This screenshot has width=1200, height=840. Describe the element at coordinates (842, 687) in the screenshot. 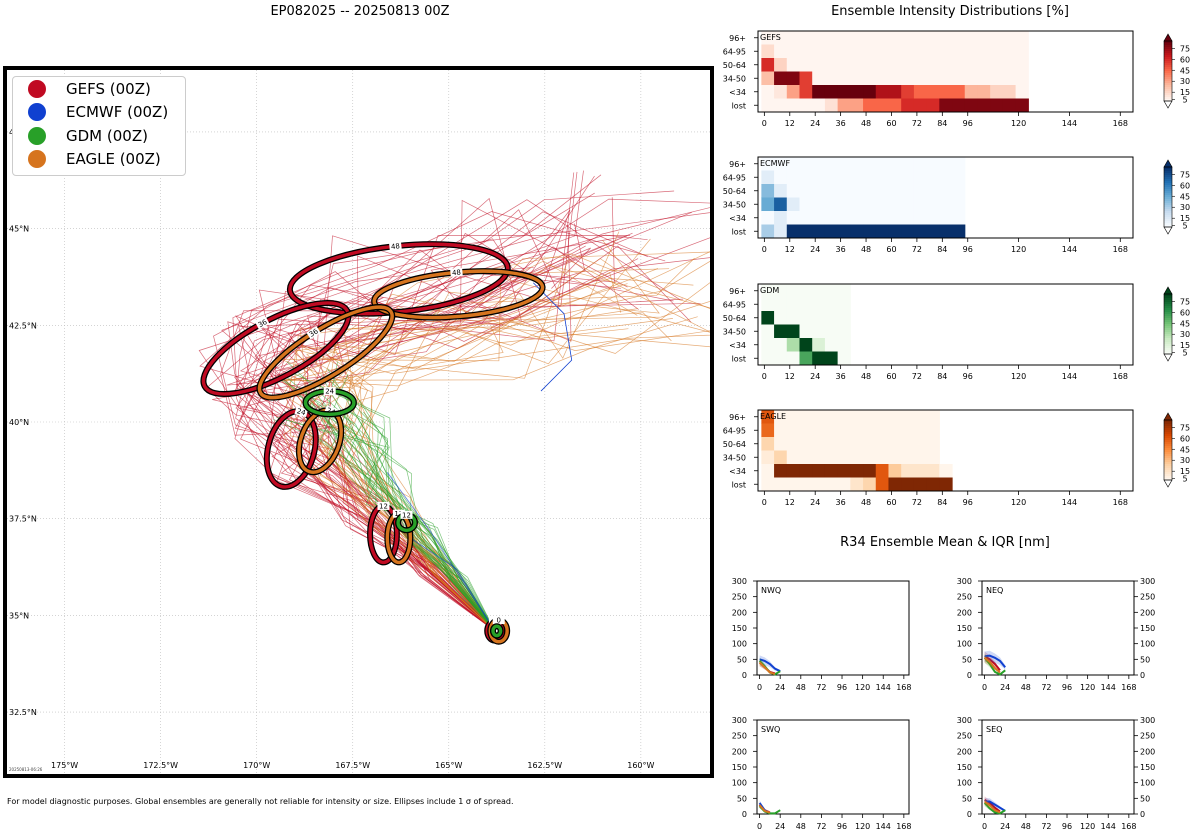

I see `r34-xtick-label: 96` at that location.